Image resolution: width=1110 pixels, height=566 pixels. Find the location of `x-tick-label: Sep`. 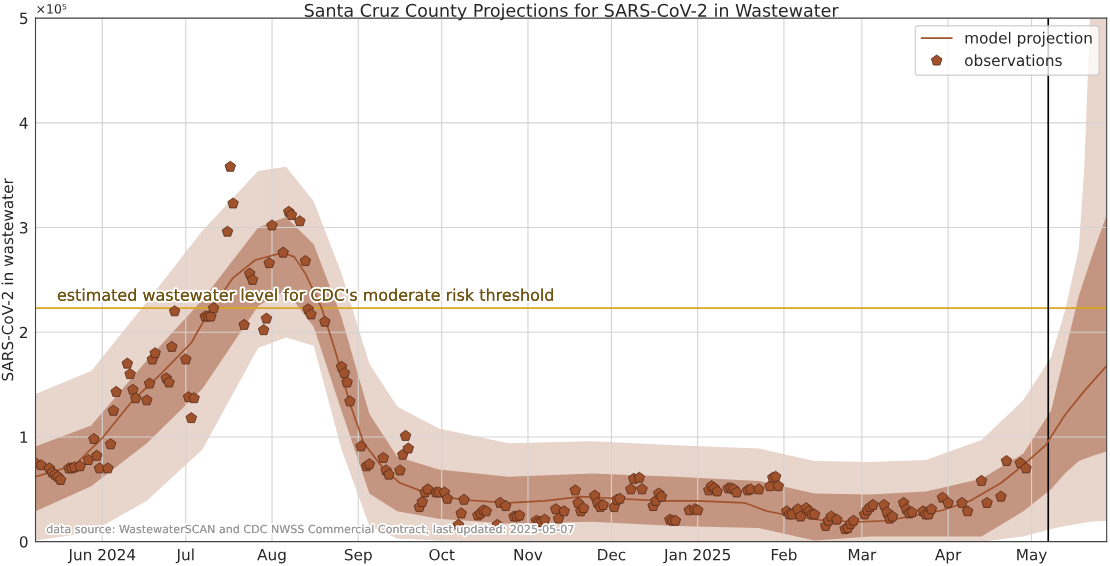

x-tick-label: Sep is located at coordinates (358, 556).